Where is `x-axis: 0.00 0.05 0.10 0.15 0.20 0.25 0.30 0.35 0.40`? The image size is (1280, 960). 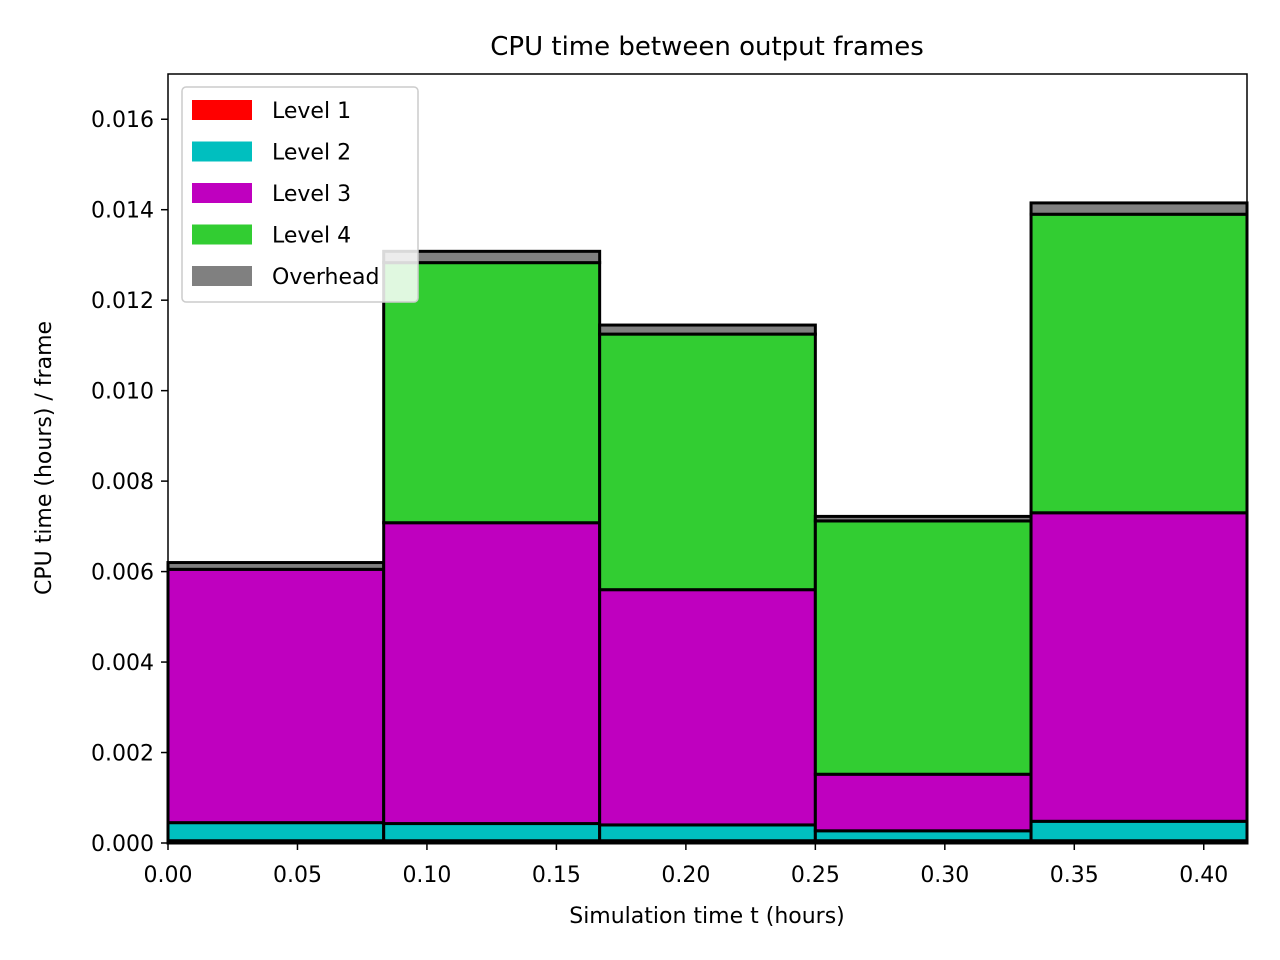 x-axis: 0.00 0.05 0.10 0.15 0.20 0.25 0.30 0.35 0.40 is located at coordinates (686, 865).